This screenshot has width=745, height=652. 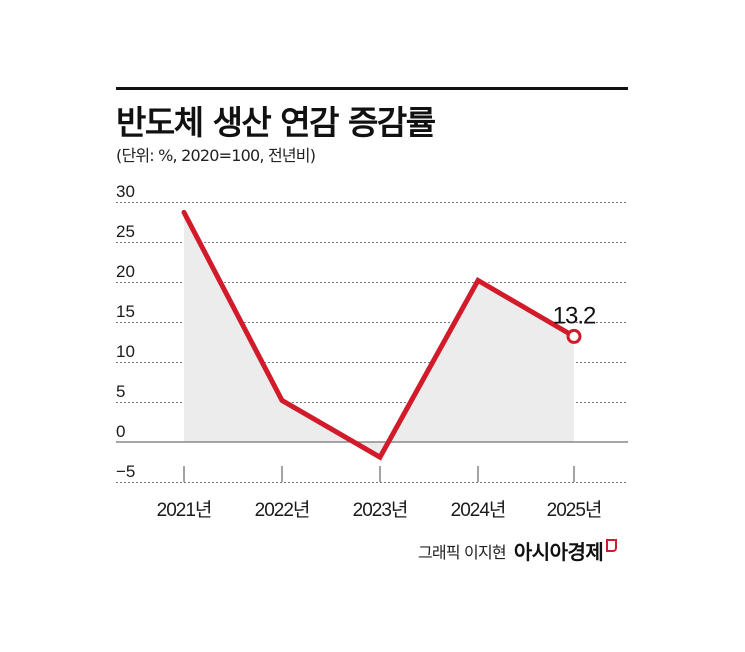 What do you see at coordinates (462, 552) in the screenshot?
I see `graphic-credit: 그래픽 이지현` at bounding box center [462, 552].